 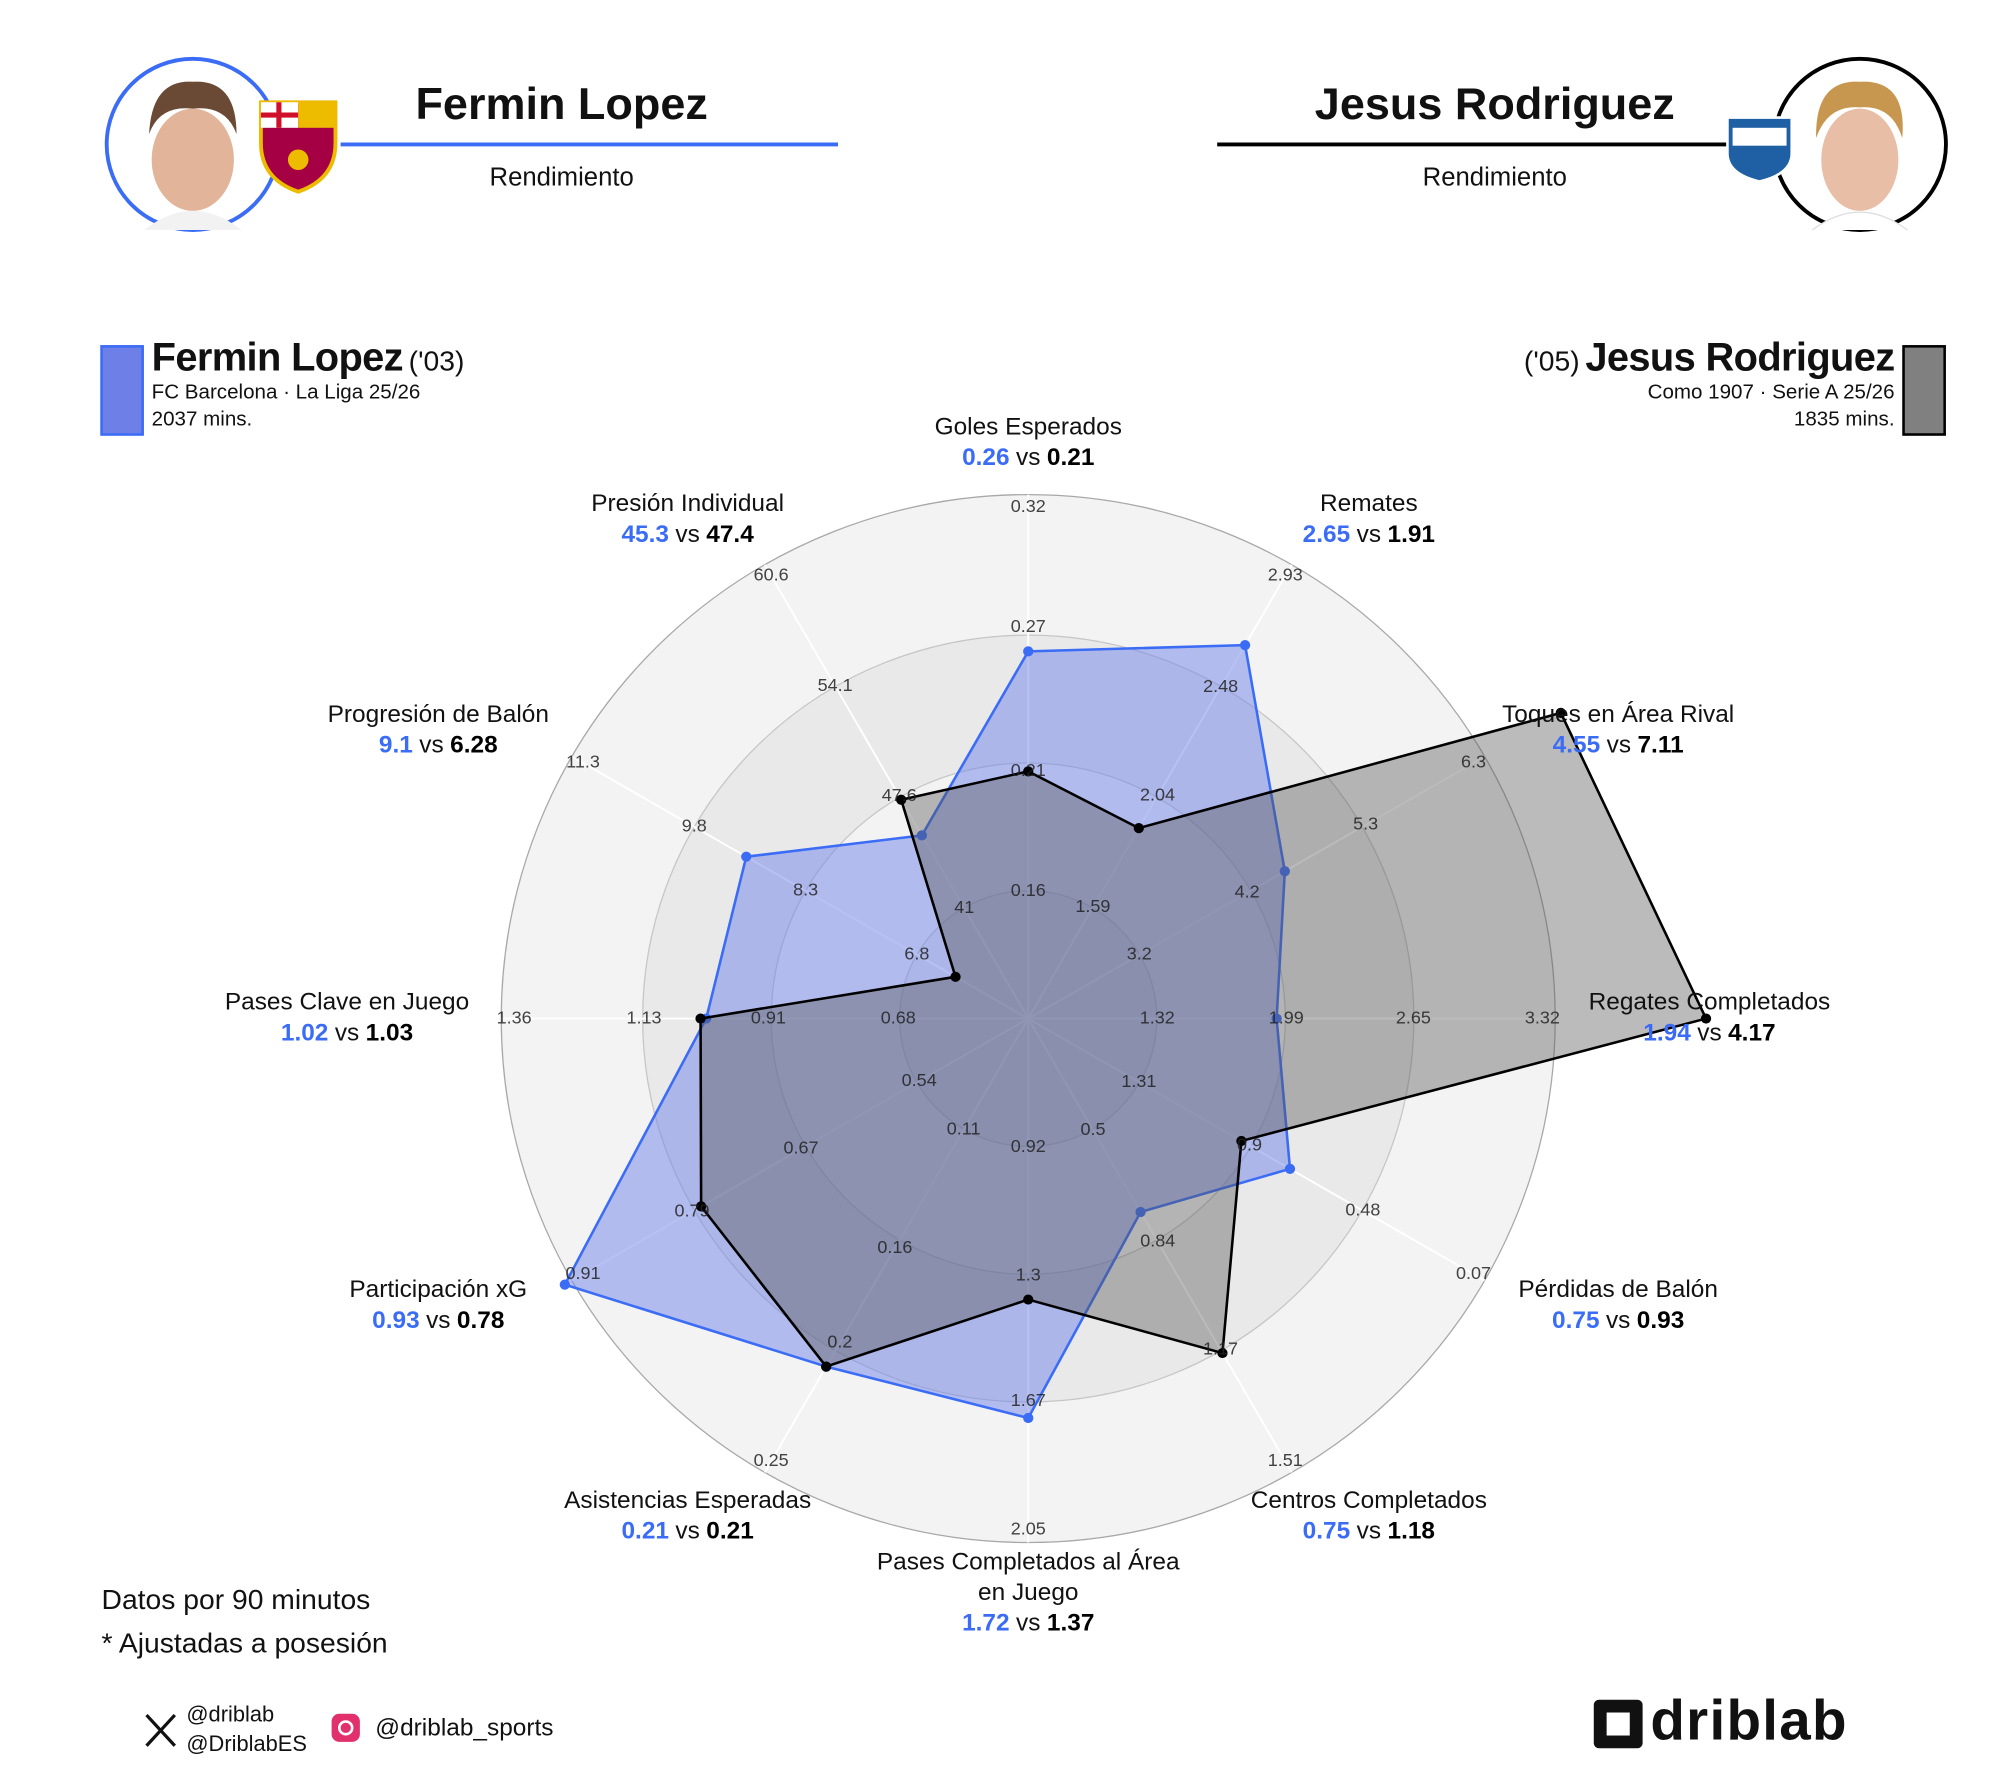 I want to click on tick-label: 0.07, so click(x=1473, y=1273).